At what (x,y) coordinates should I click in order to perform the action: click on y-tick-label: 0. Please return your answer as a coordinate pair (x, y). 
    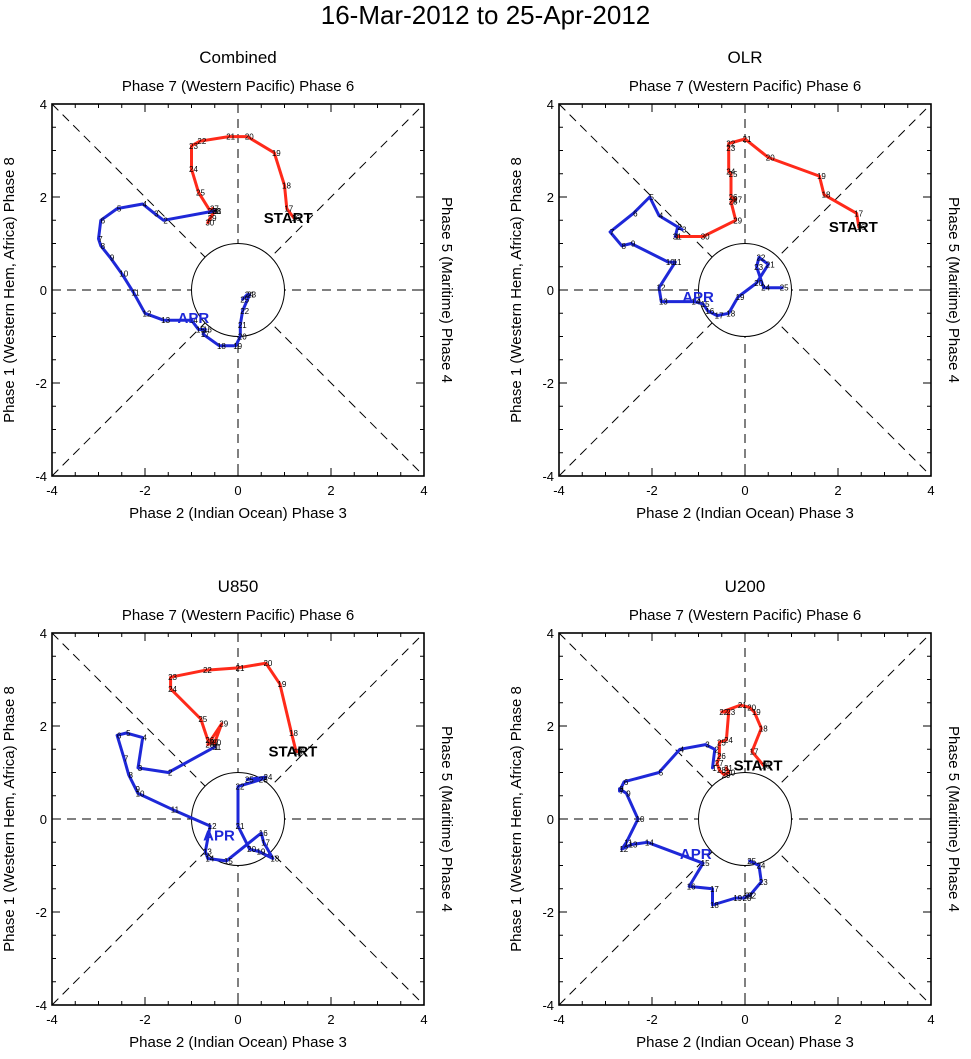
    Looking at the image, I should click on (43, 819).